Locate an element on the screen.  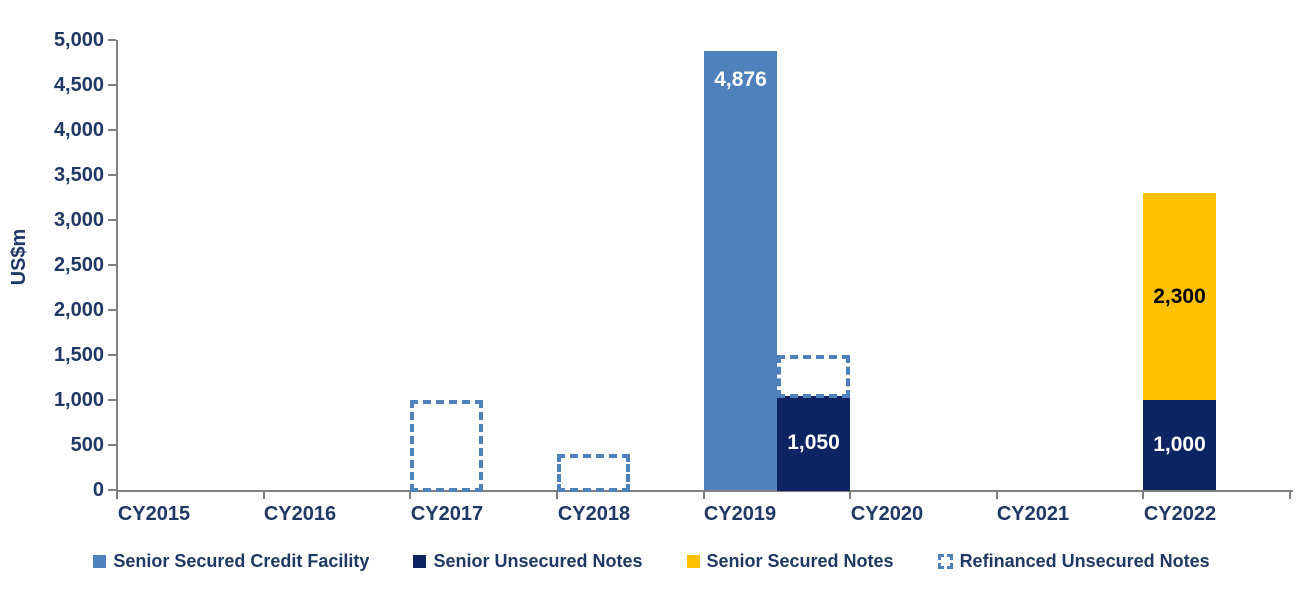
x-category-label: CY2017 is located at coordinates (447, 514).